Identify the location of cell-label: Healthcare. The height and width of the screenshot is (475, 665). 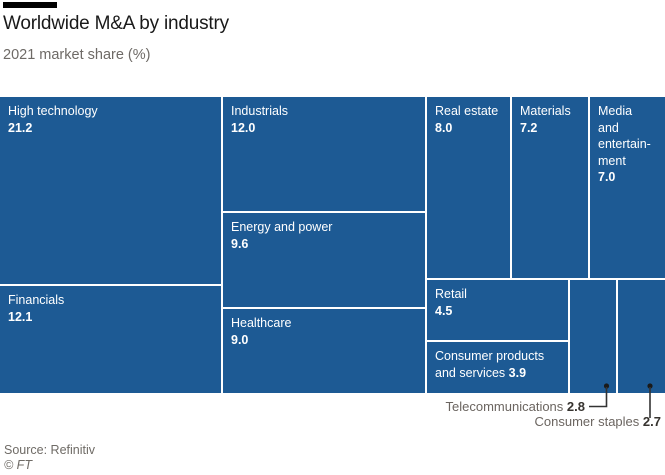
(261, 323).